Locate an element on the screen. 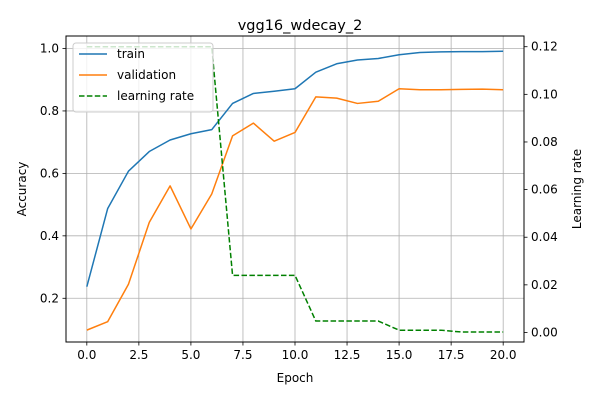  x-tick-label: 2.5 is located at coordinates (138, 355).